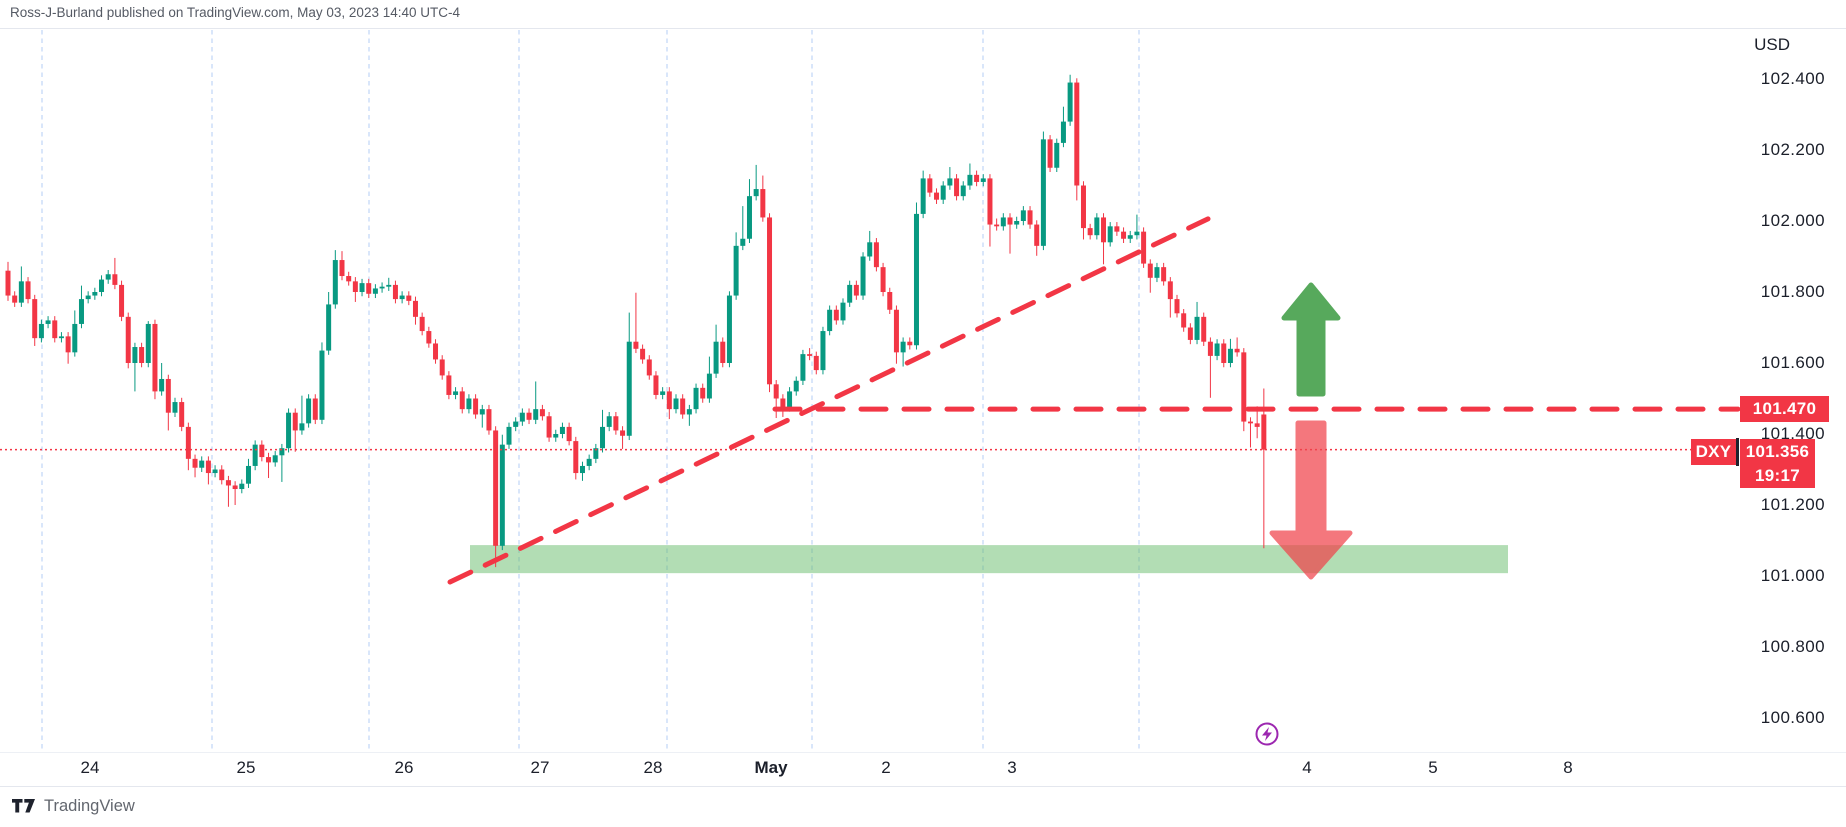 This screenshot has width=1846, height=827. What do you see at coordinates (1792, 149) in the screenshot?
I see `price-axis-tick: 102.200` at bounding box center [1792, 149].